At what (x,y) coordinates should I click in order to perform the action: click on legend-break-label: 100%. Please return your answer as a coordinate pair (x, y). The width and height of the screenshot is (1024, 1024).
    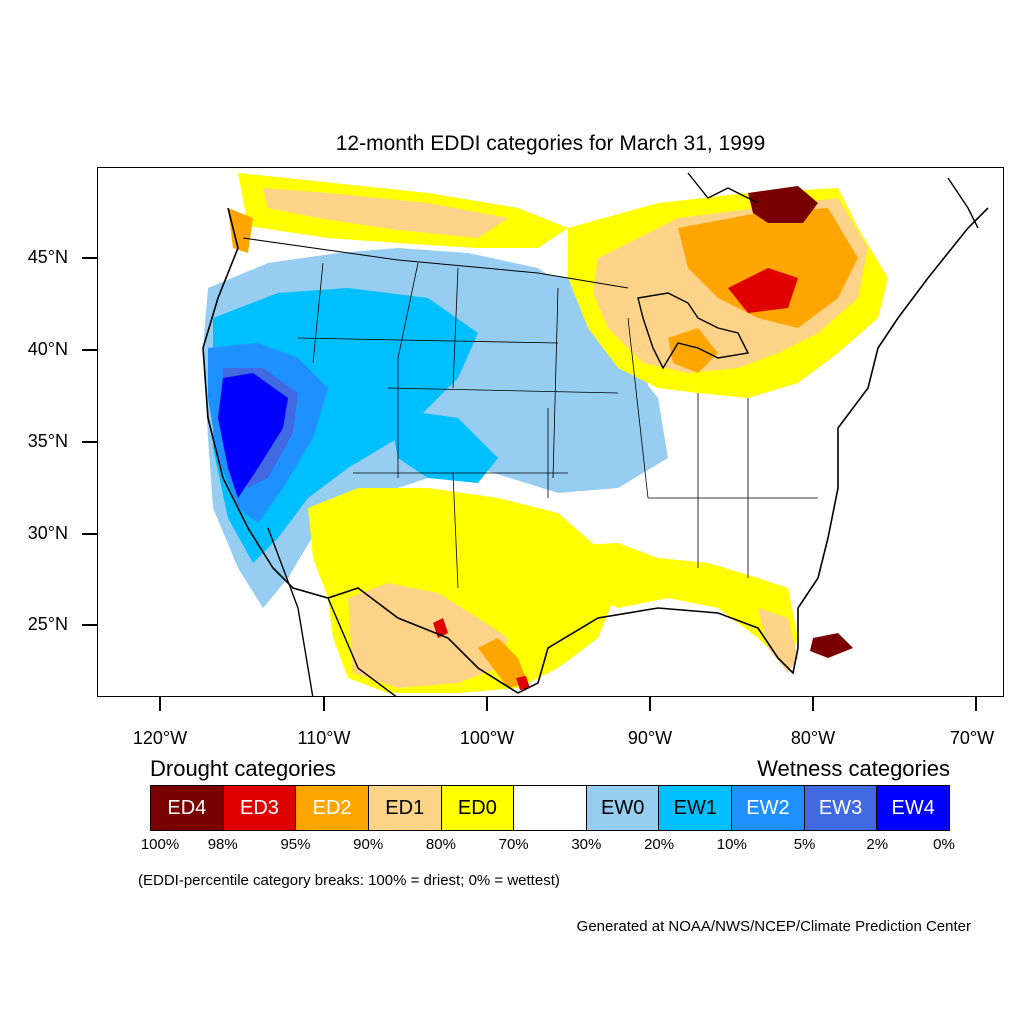
    Looking at the image, I should click on (160, 844).